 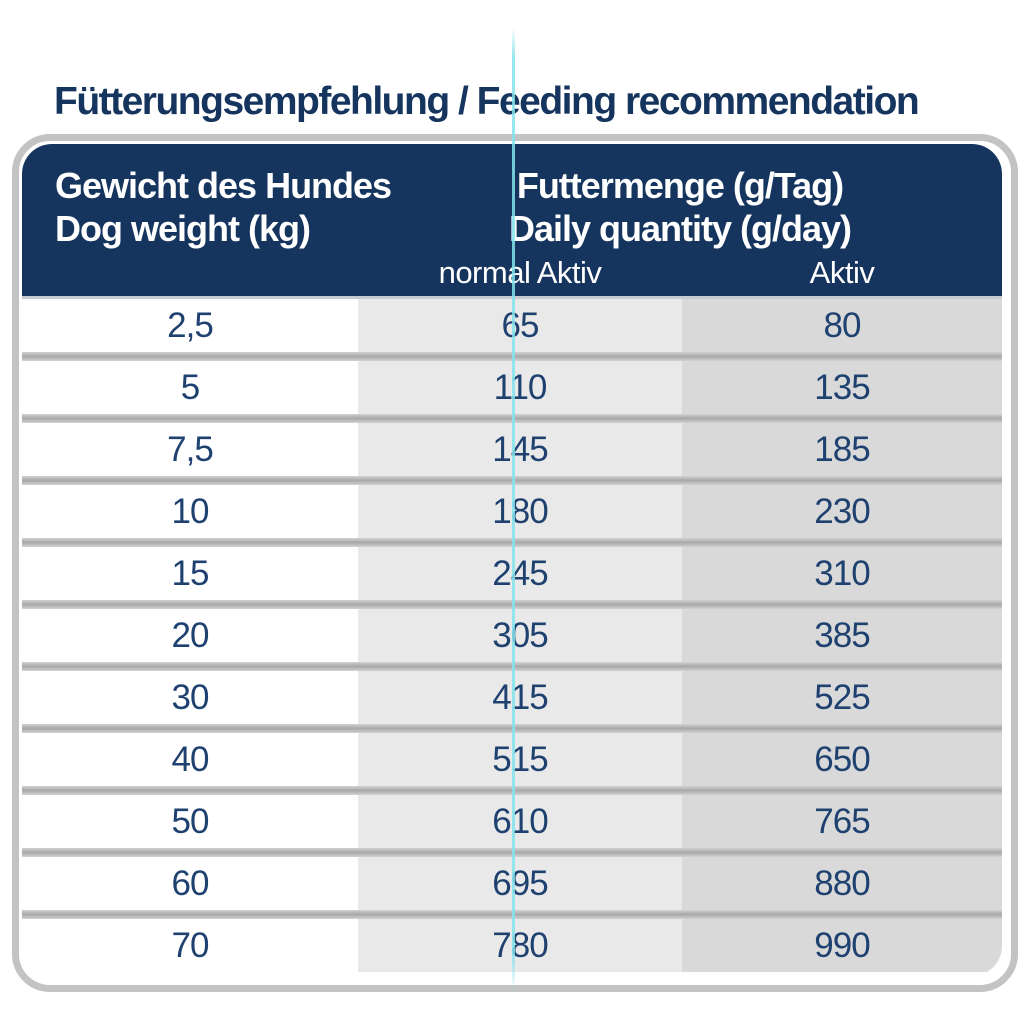 What do you see at coordinates (190, 635) in the screenshot?
I see `weight-cell: 20` at bounding box center [190, 635].